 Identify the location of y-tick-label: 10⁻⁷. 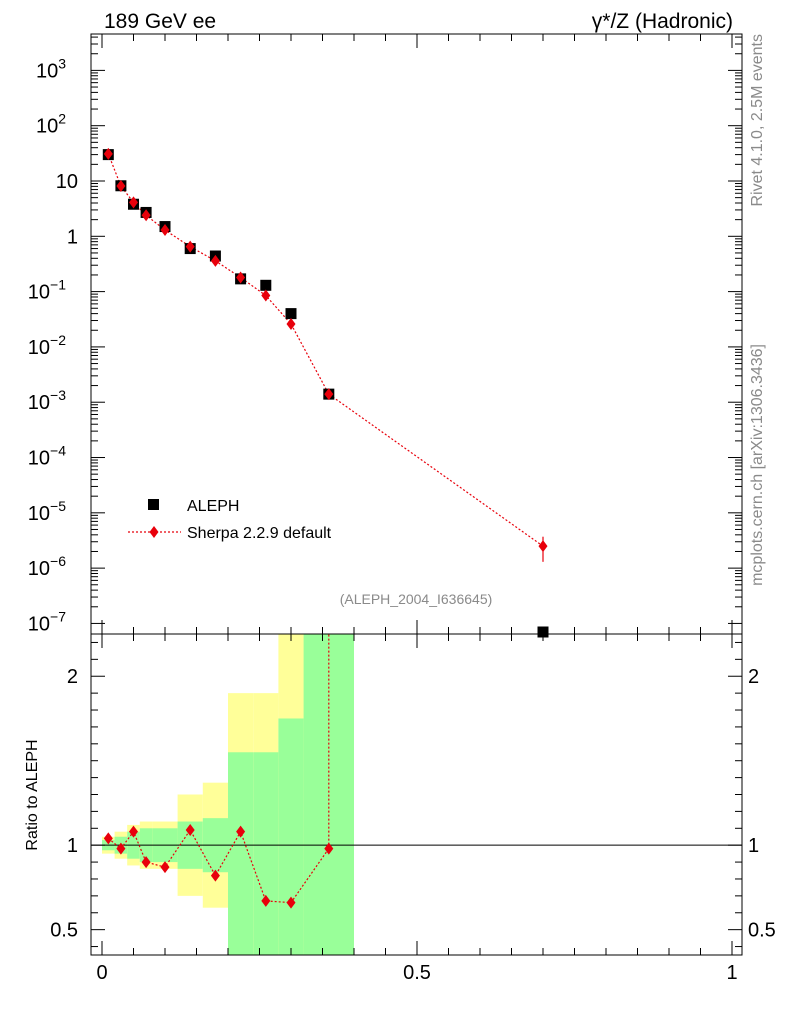
(47, 621).